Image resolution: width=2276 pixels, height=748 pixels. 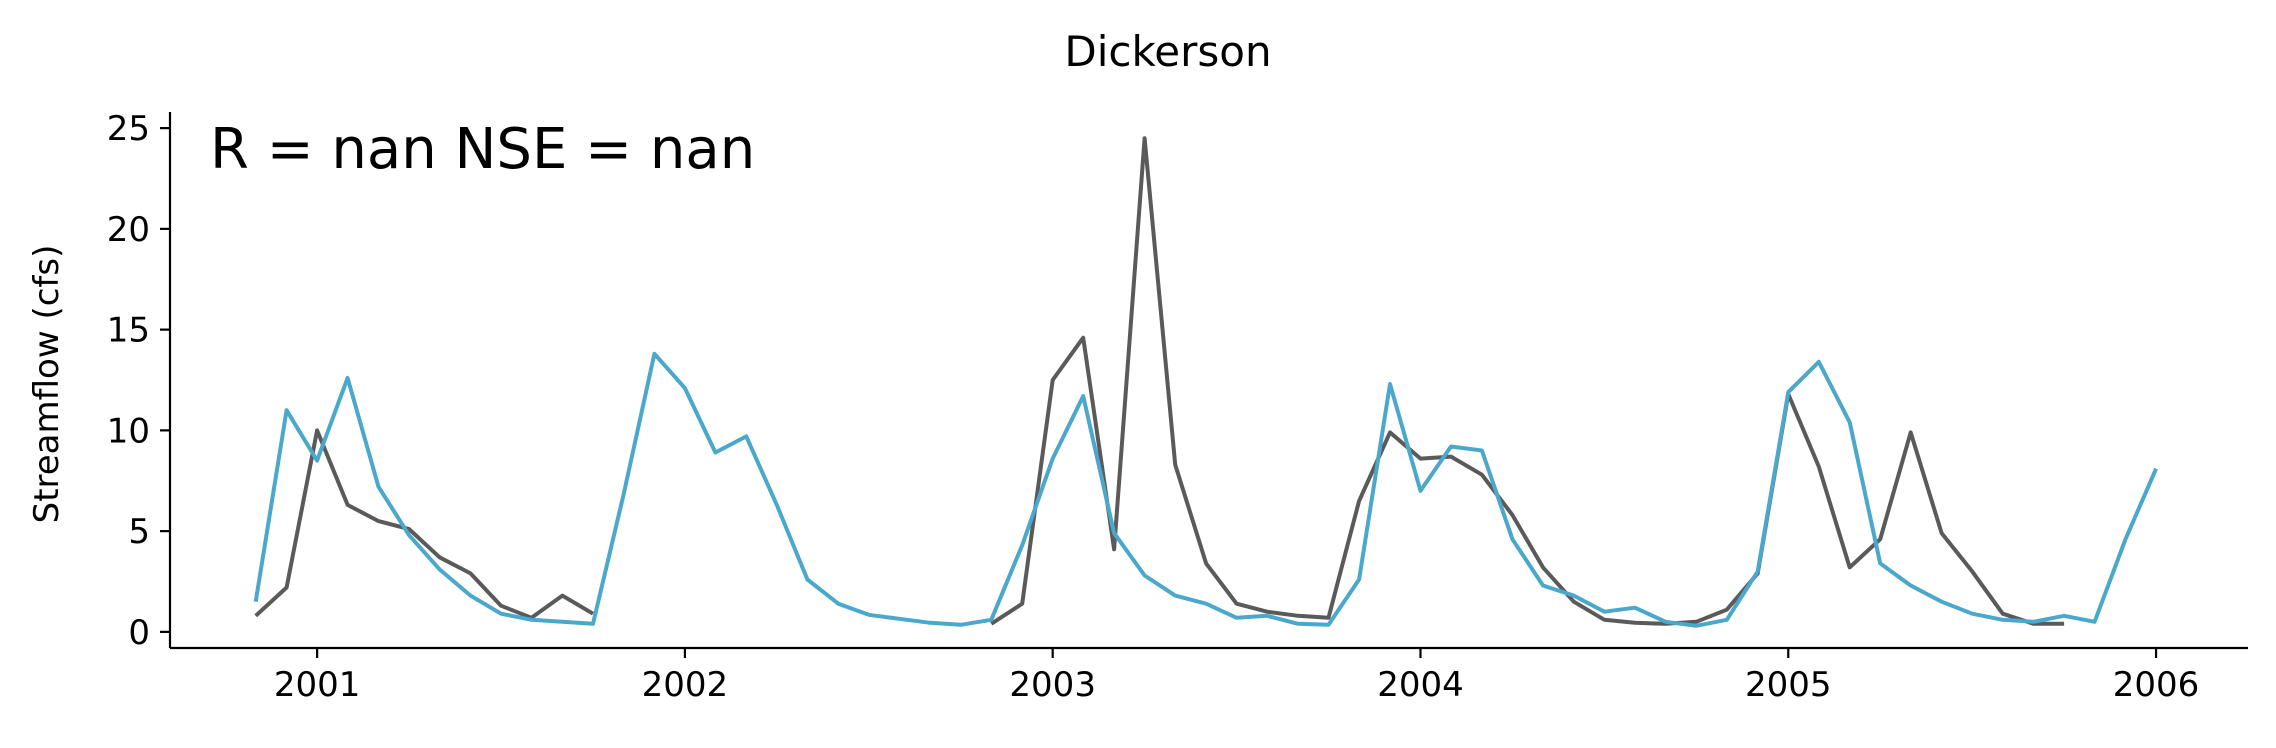 I want to click on y-tick-label: 15, so click(x=128, y=331).